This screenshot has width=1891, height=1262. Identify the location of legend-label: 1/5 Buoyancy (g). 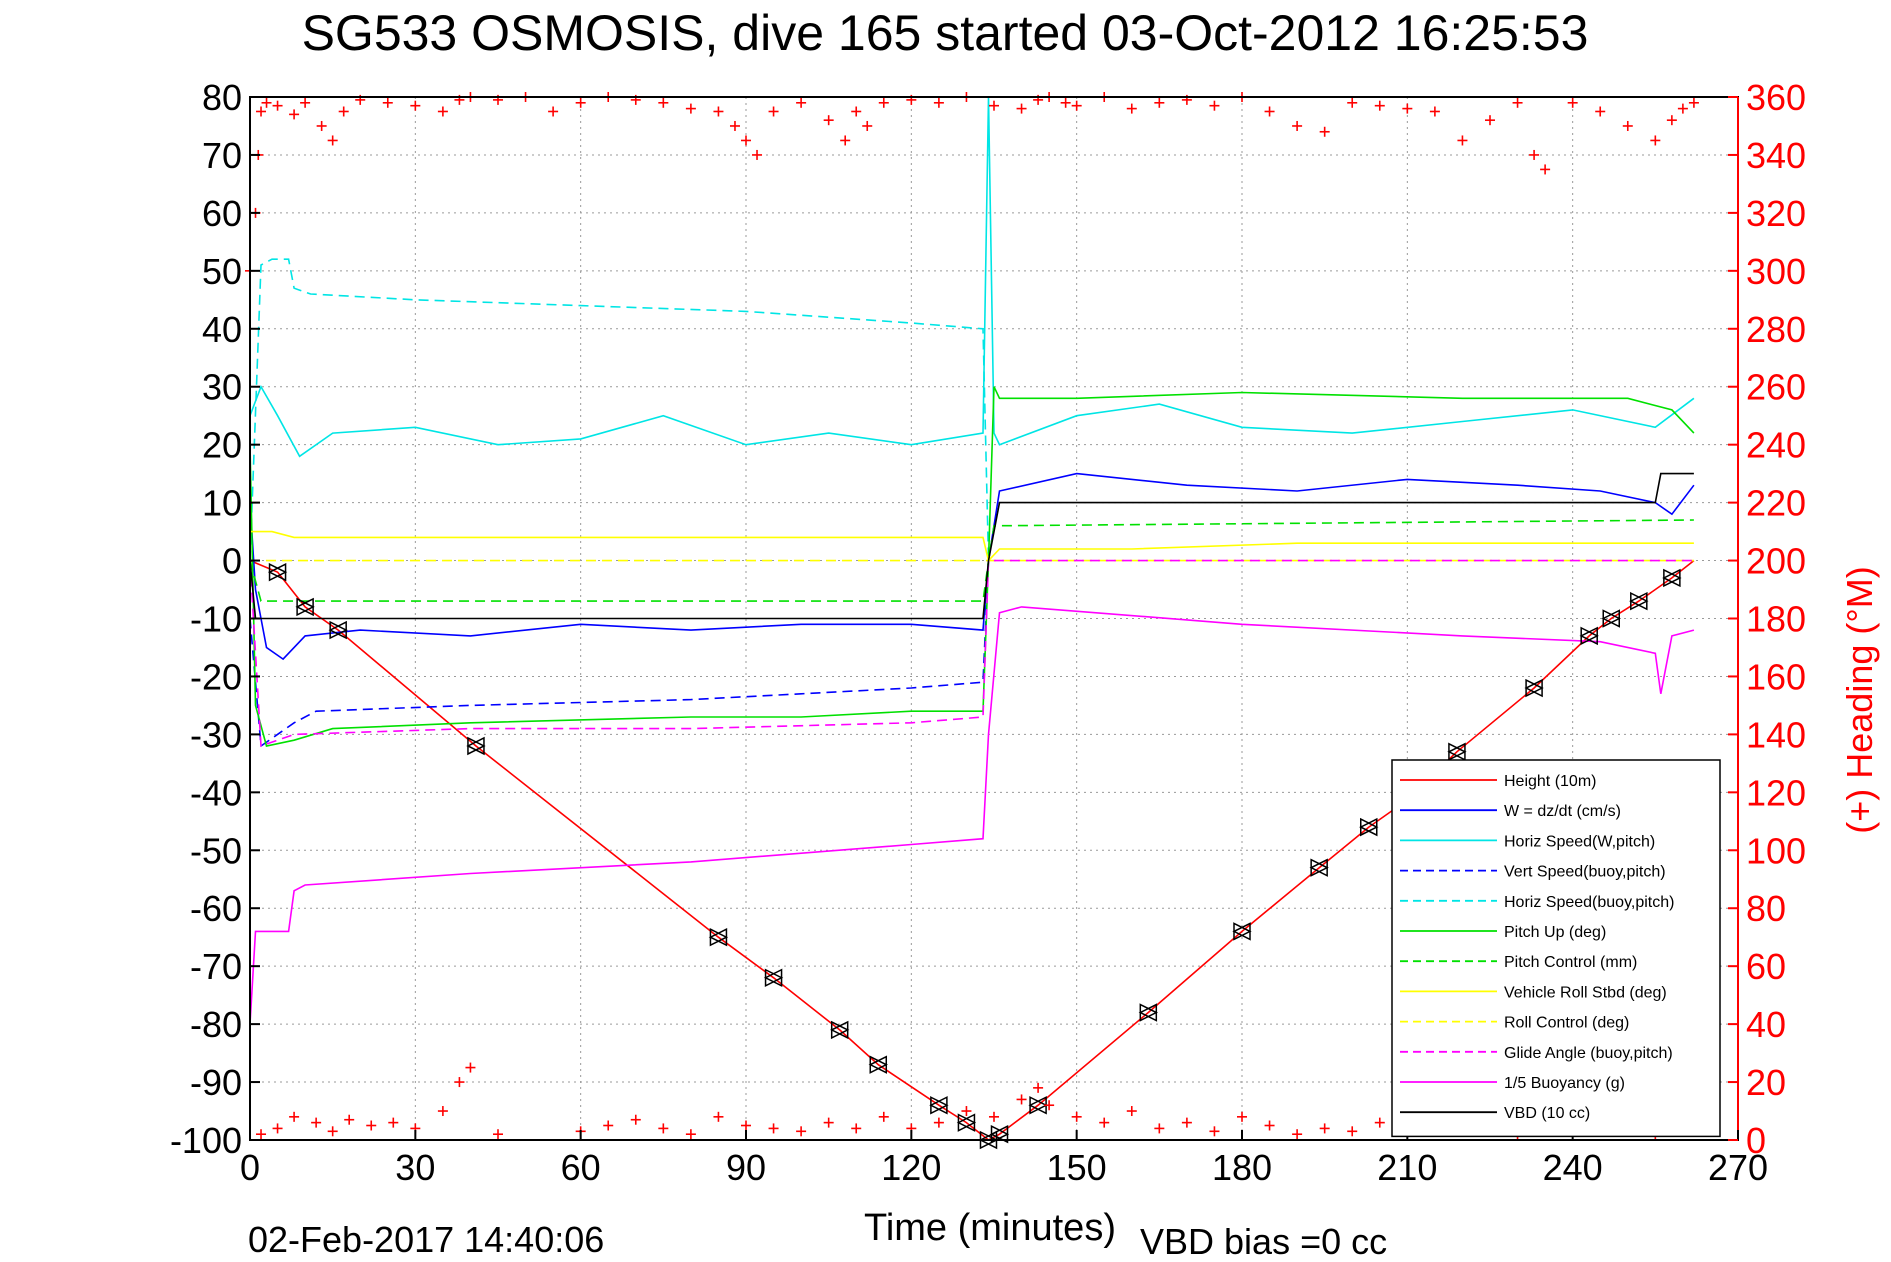
(1564, 1083).